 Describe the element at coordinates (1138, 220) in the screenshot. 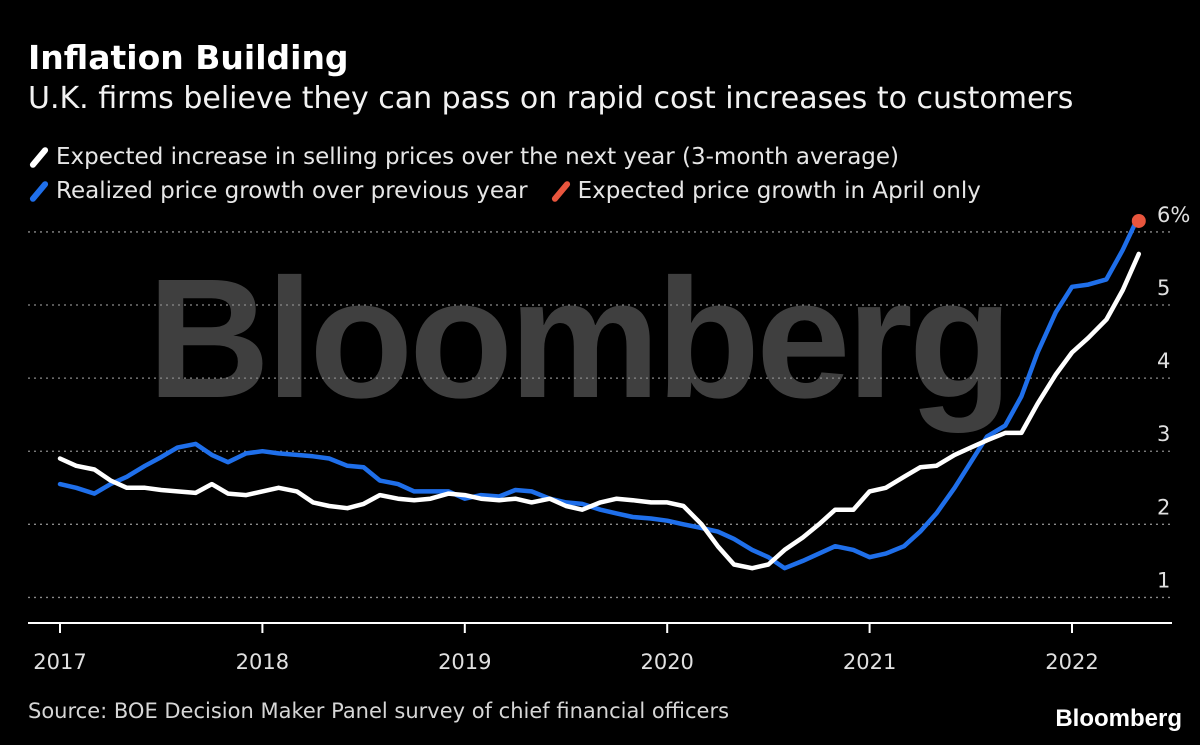

I see `april-expected-point` at that location.